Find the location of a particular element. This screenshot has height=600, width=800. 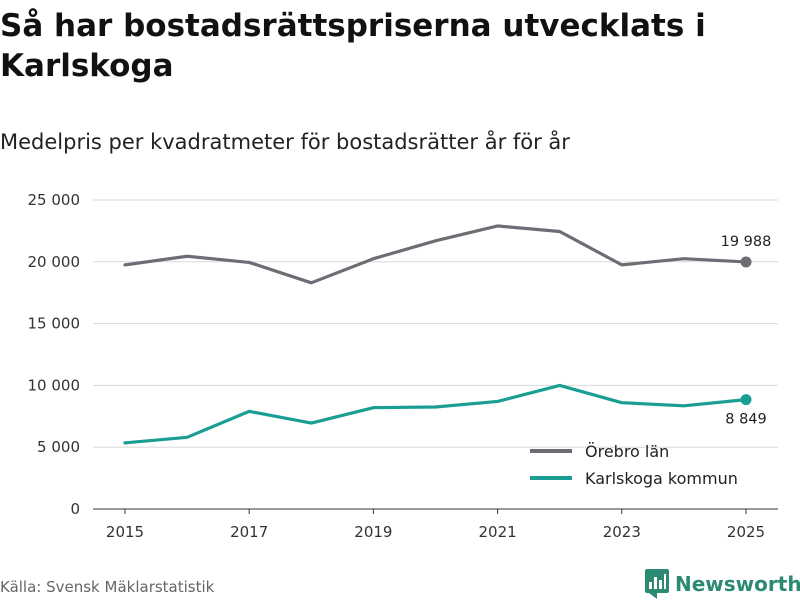

x-tick-label: 2019 is located at coordinates (373, 532).